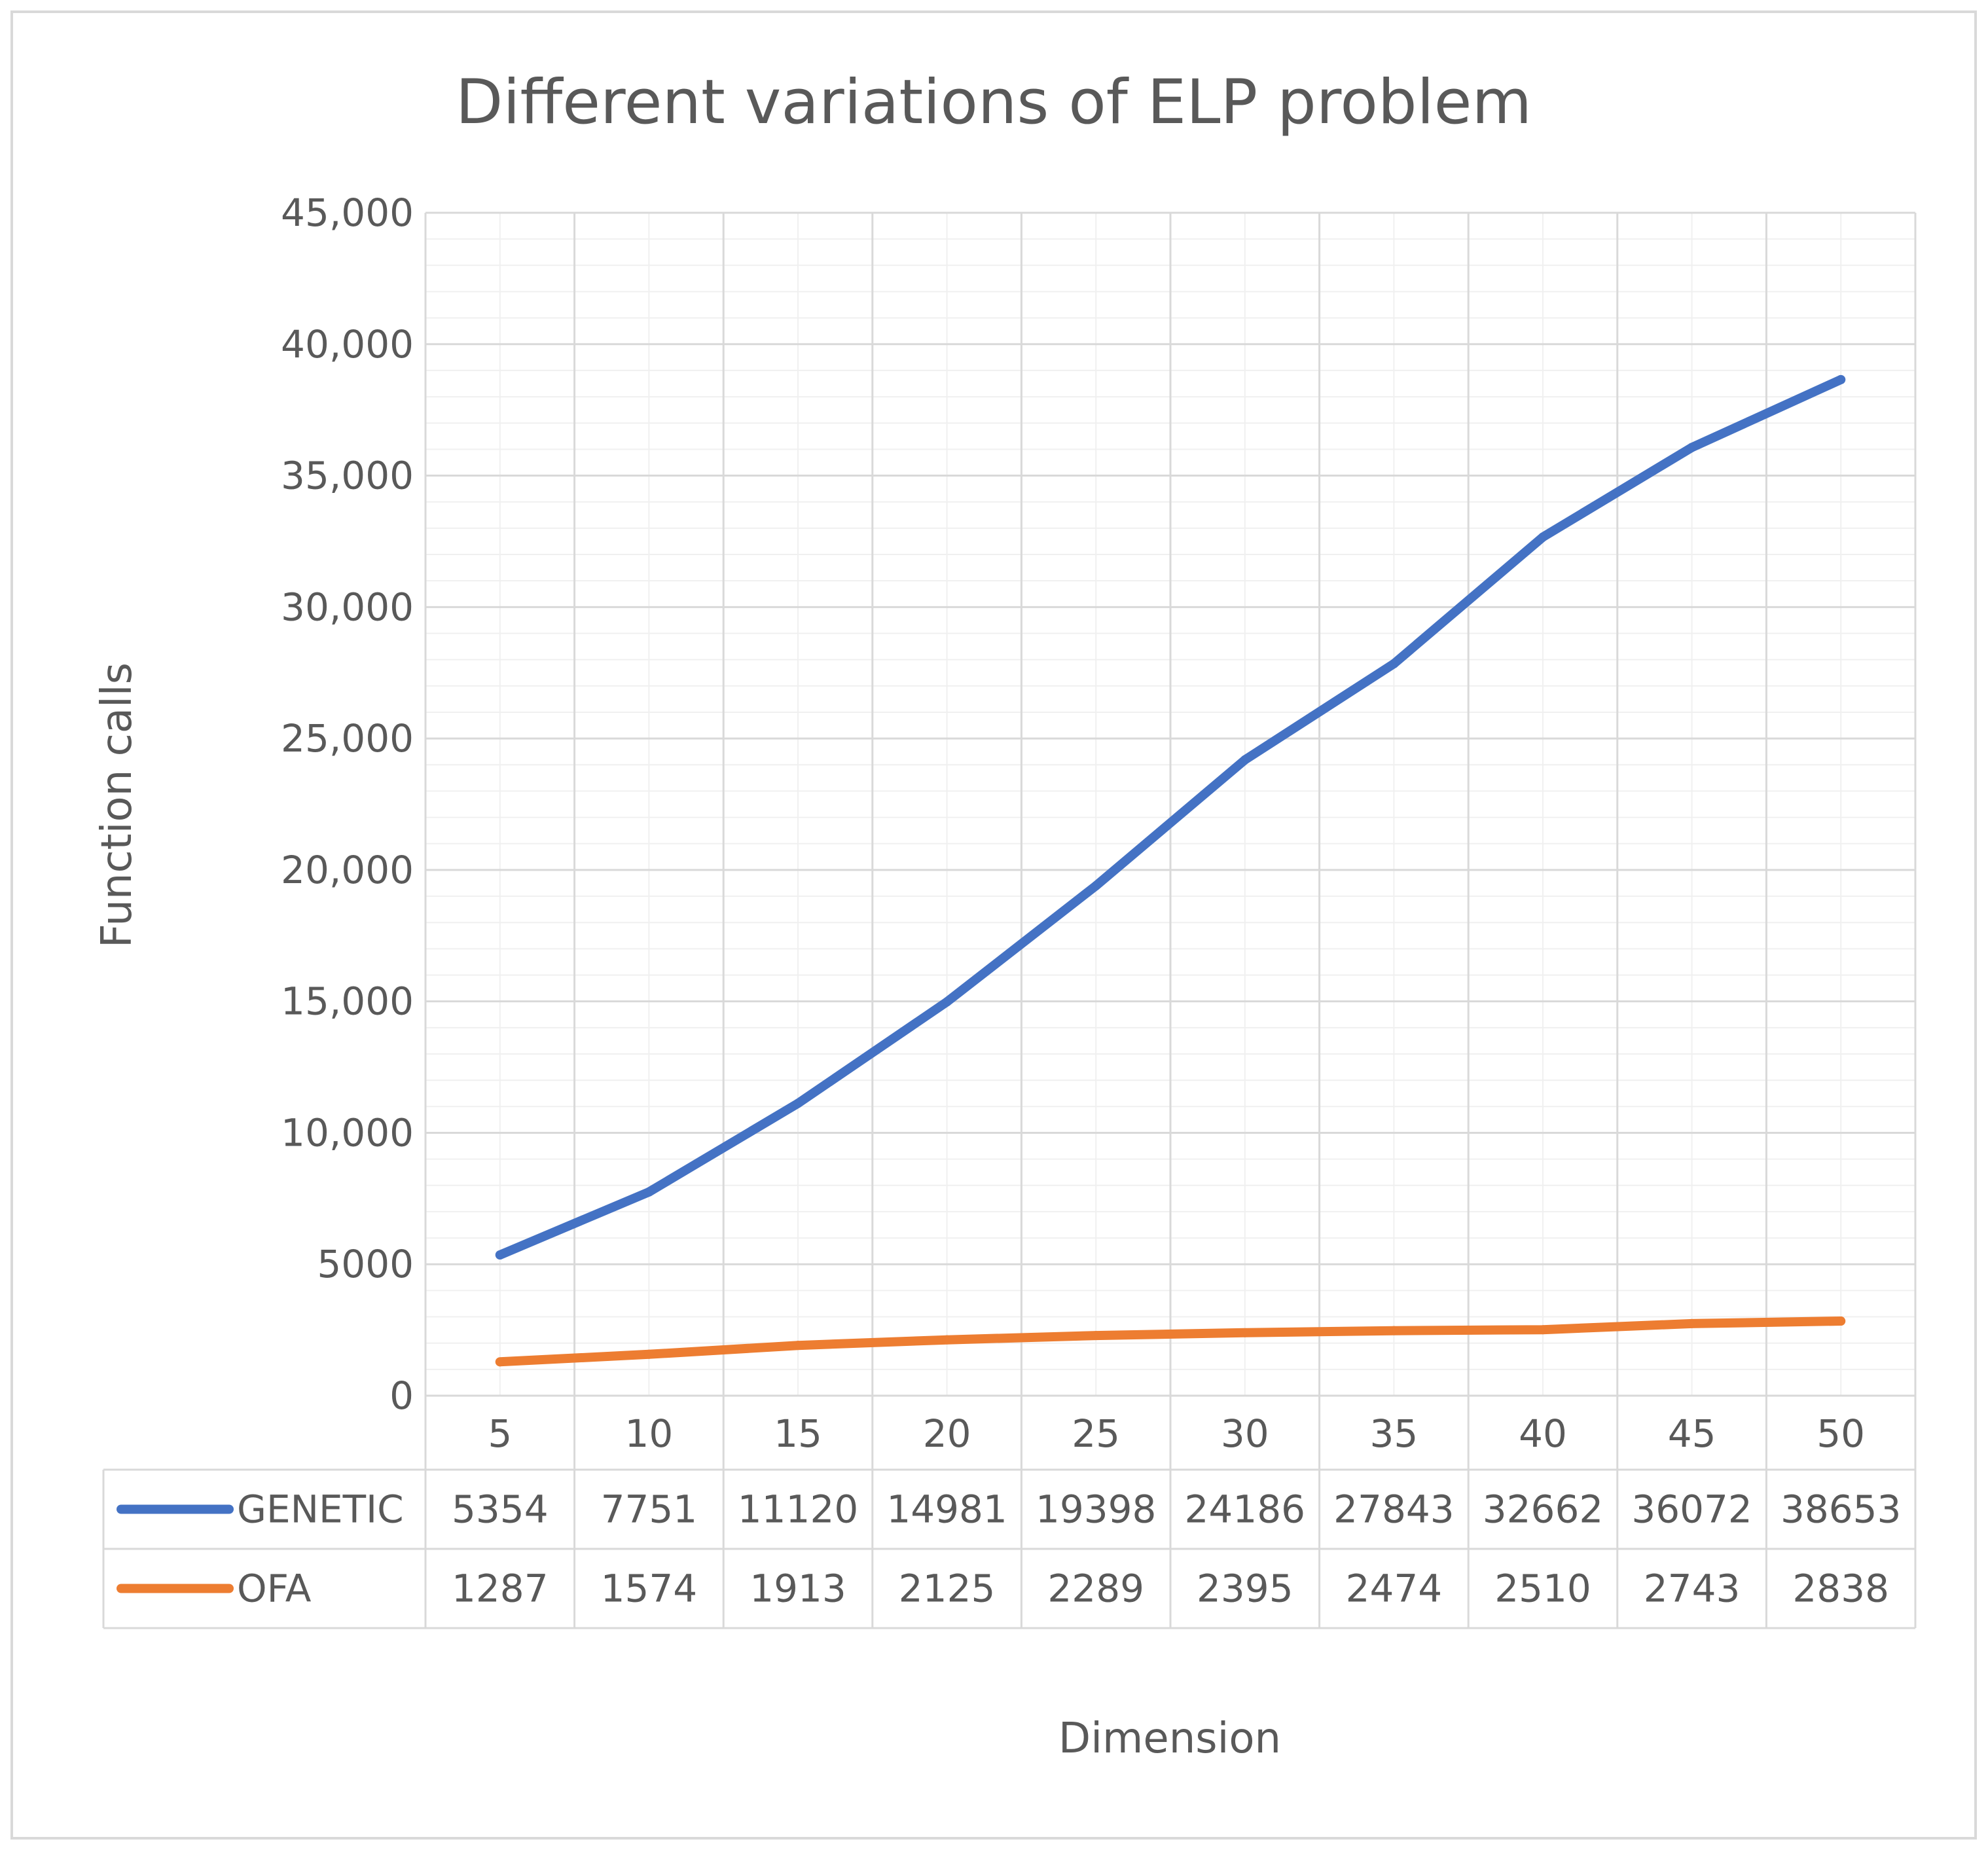 This screenshot has width=1988, height=1850. I want to click on legend-label-genetic: GENETIC, so click(320, 1509).